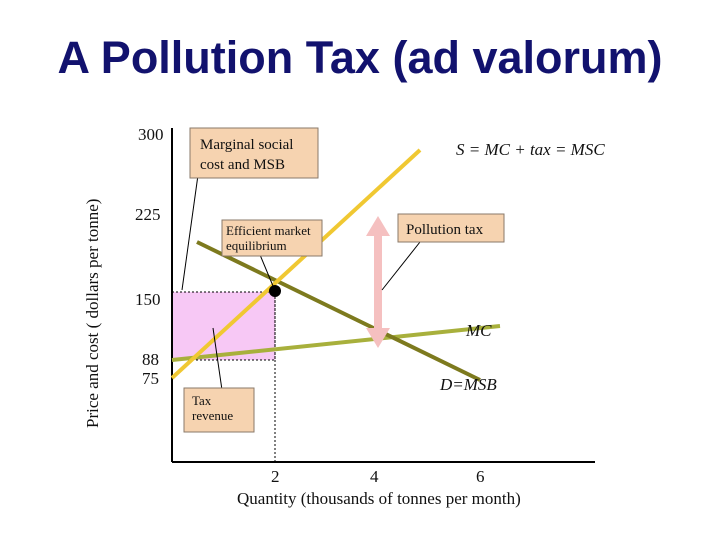 The width and height of the screenshot is (720, 540). I want to click on callout-marginal, so click(190, 232).